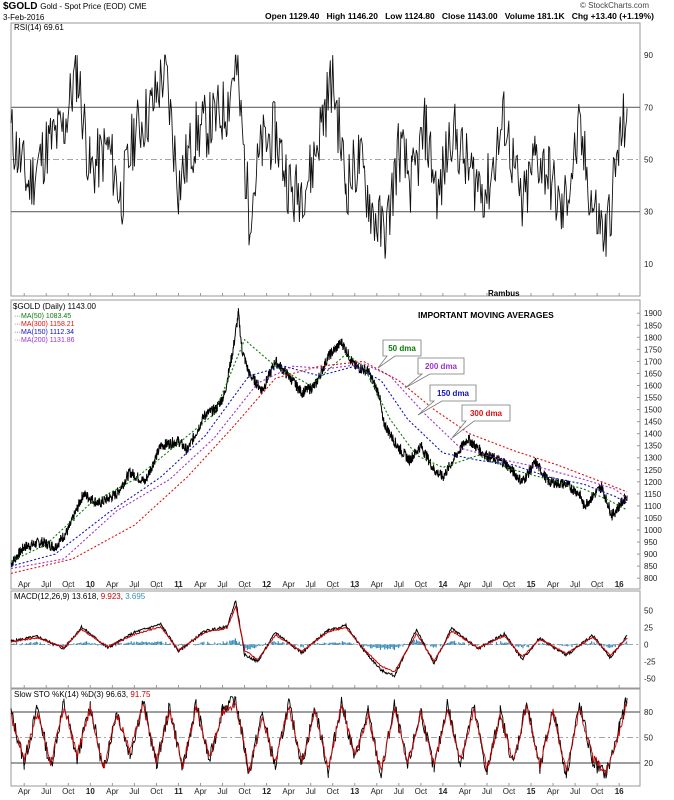  What do you see at coordinates (653, 337) in the screenshot?
I see `price-tick-label: 1800` at bounding box center [653, 337].